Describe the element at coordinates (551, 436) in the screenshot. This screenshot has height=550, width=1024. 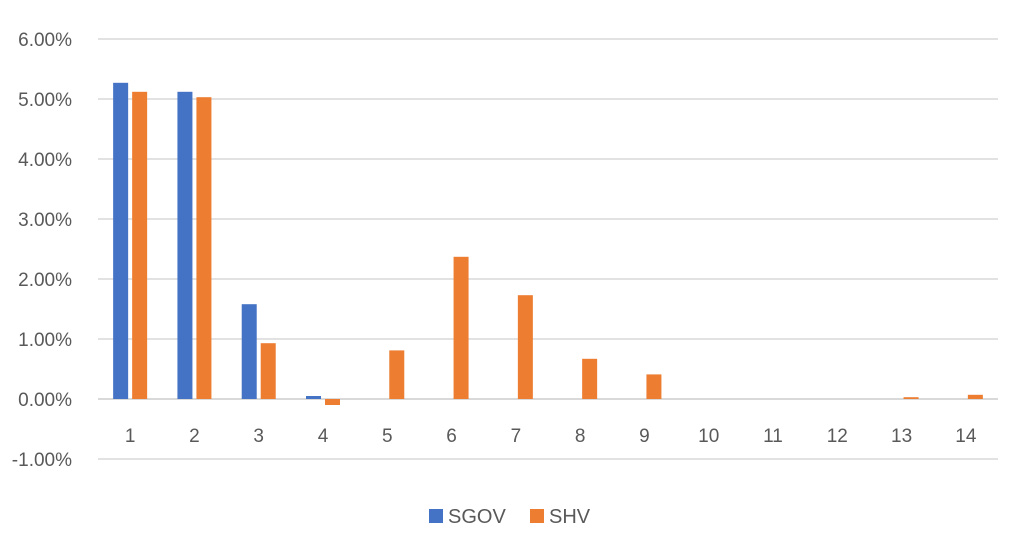
I see `x-axis-tick-labels: 1 2 3 4 5 6 7 8 9 10 11 12 13 14` at that location.